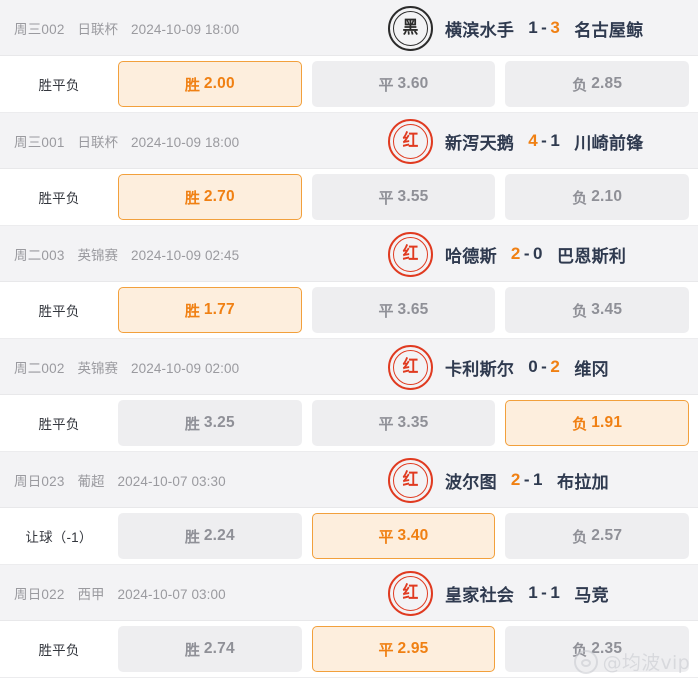  What do you see at coordinates (91, 481) in the screenshot?
I see `match-league: 葡超` at bounding box center [91, 481].